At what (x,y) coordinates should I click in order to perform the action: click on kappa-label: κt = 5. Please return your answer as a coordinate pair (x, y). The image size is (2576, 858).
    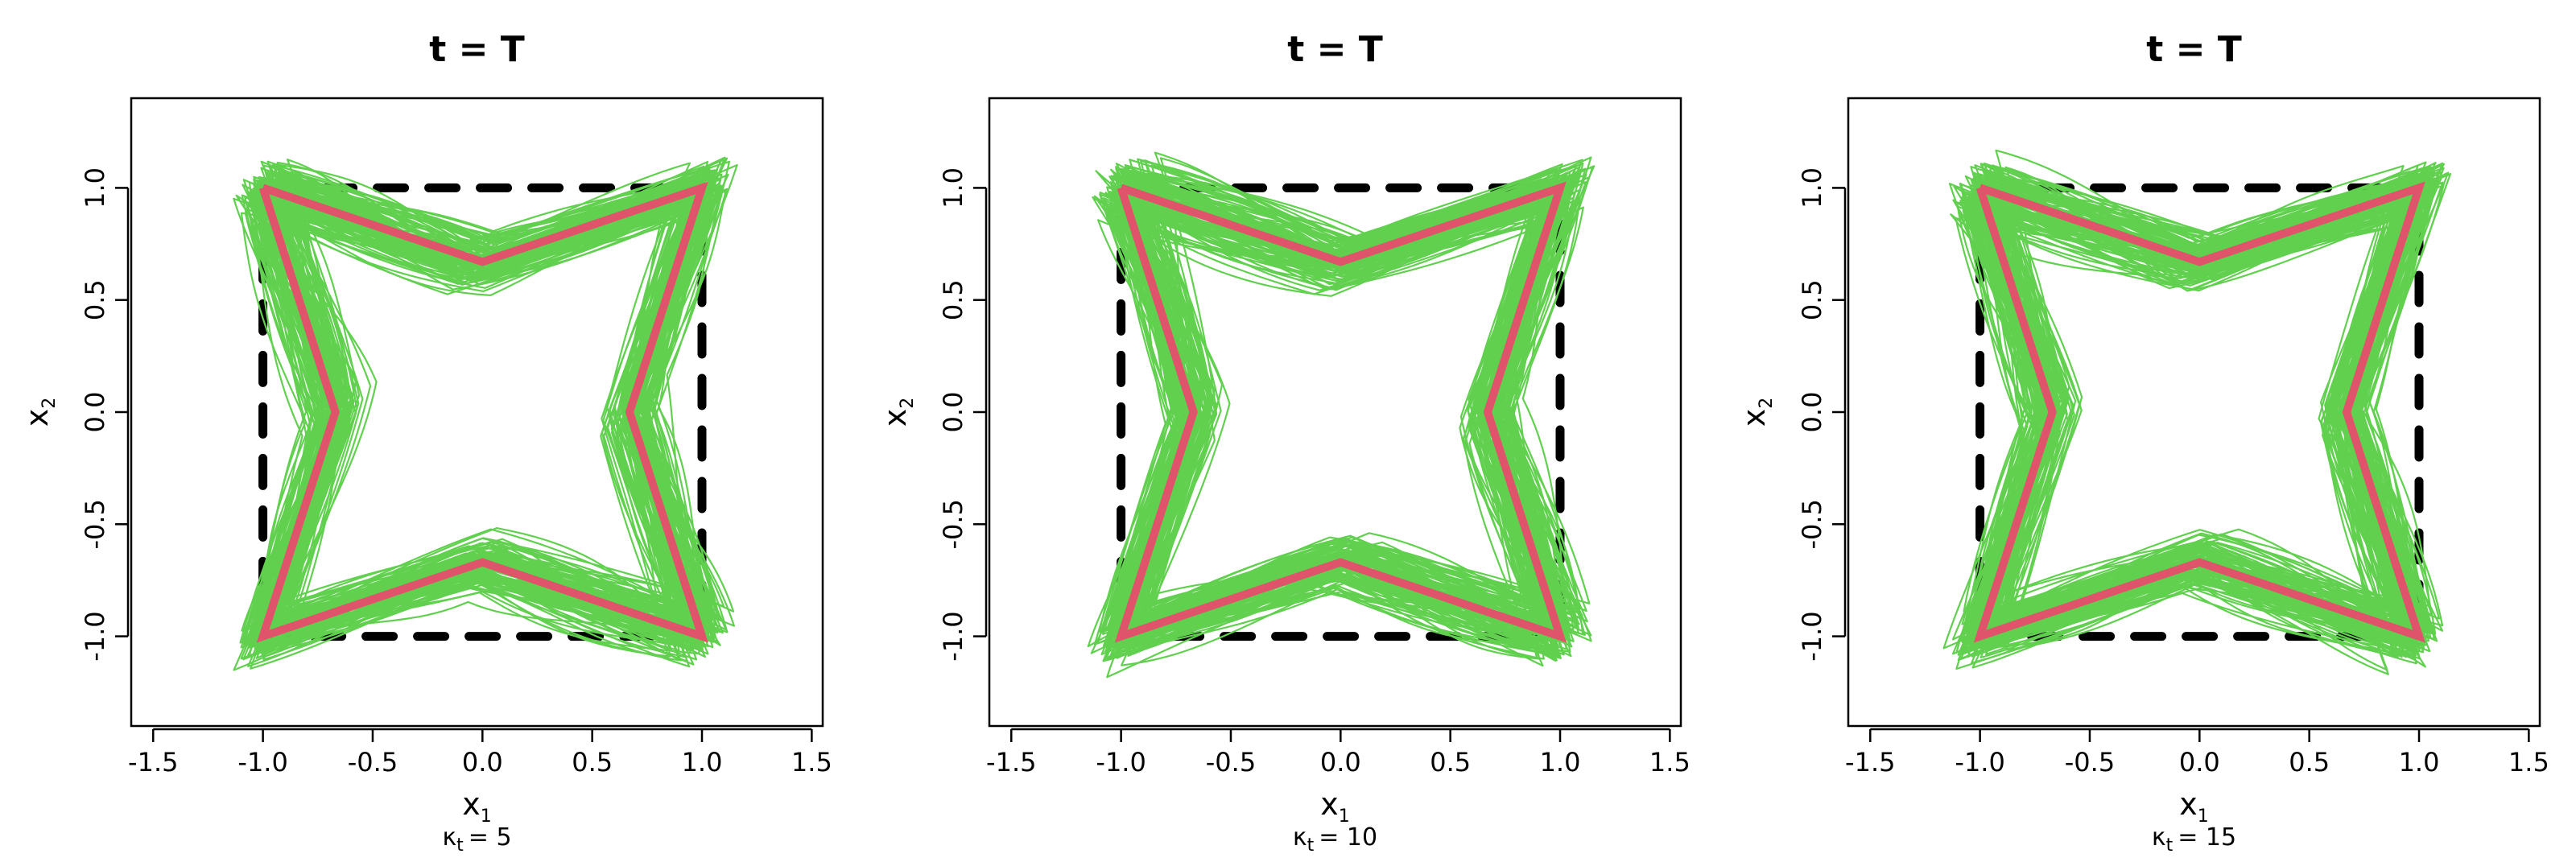
    Looking at the image, I should click on (476, 839).